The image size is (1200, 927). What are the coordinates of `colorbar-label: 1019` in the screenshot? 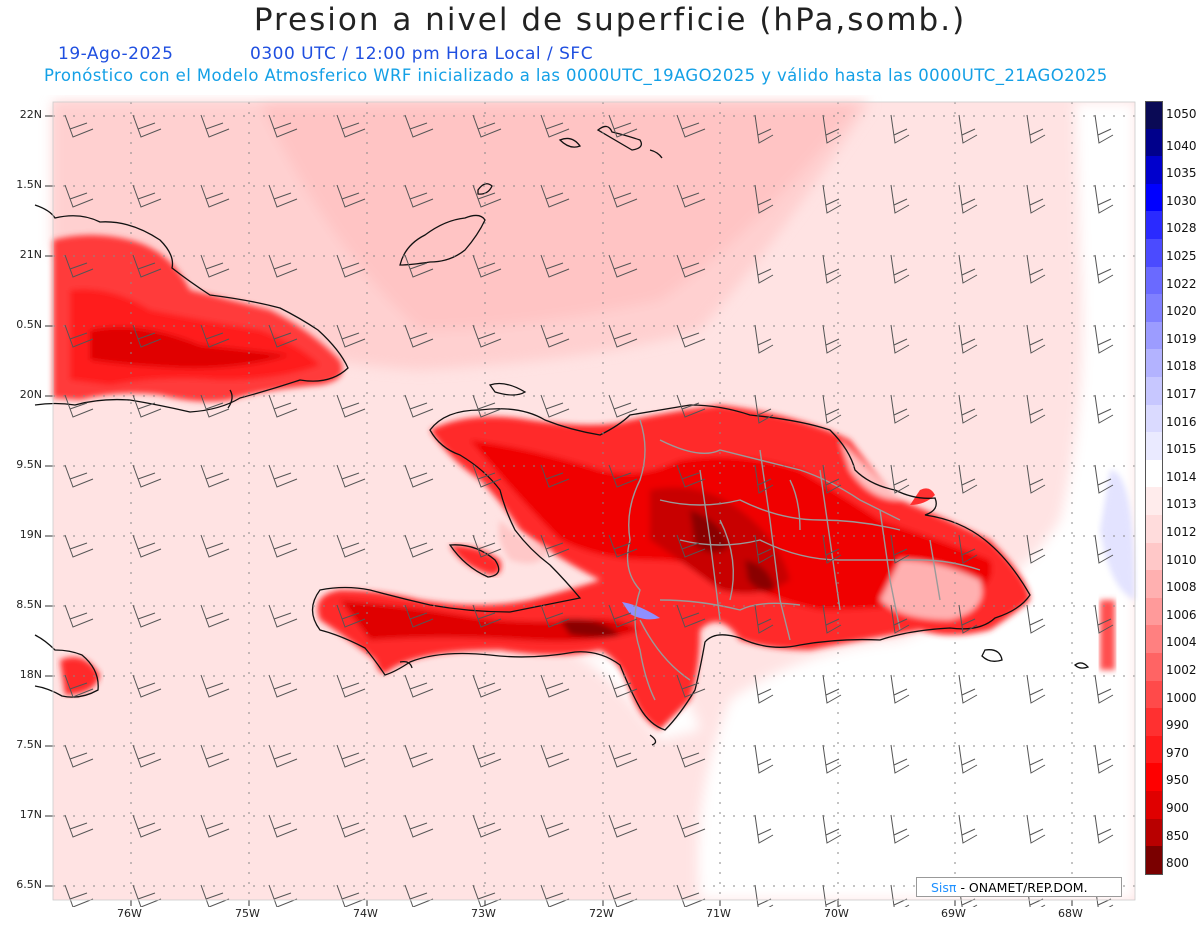 It's located at (1181, 338).